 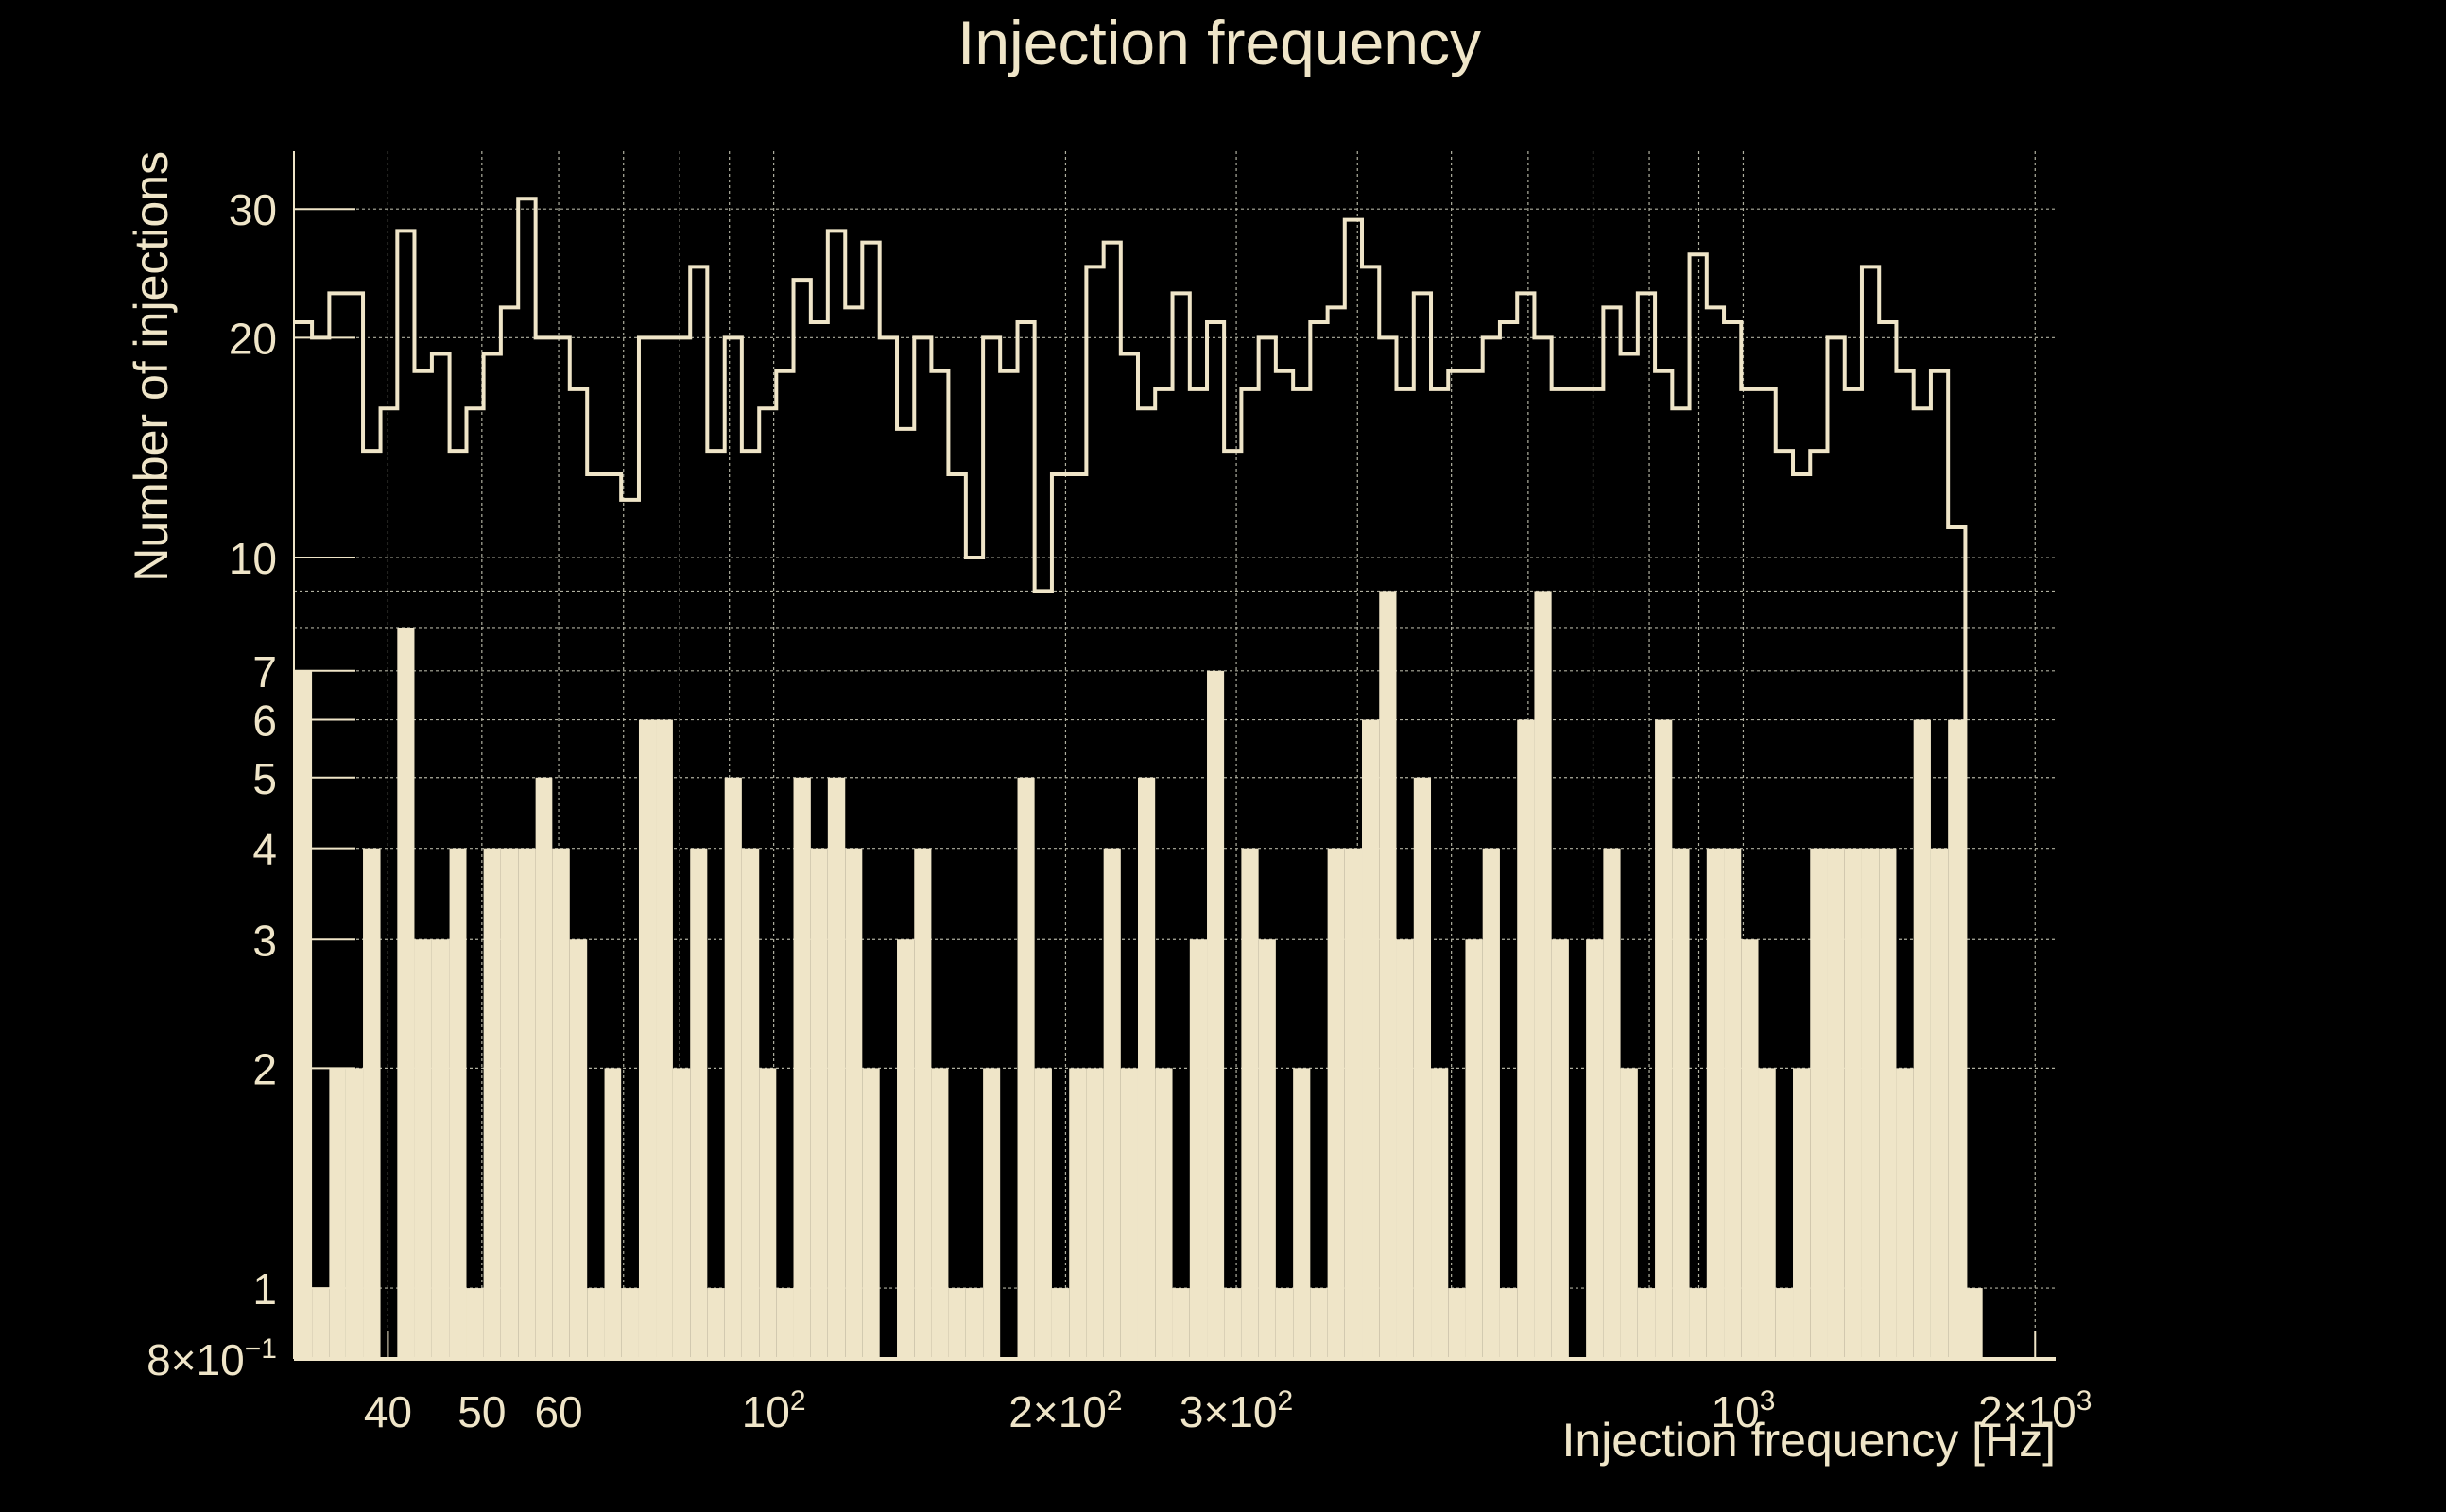 I want to click on x-tick-label: 60, so click(x=558, y=1411).